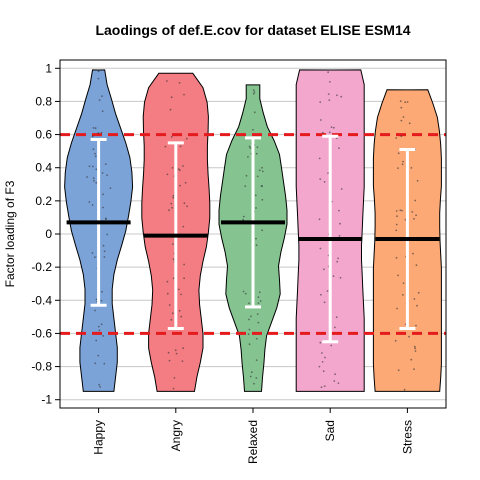 The height and width of the screenshot is (480, 480). What do you see at coordinates (41, 367) in the screenshot?
I see `y-tick-label: -0.8` at bounding box center [41, 367].